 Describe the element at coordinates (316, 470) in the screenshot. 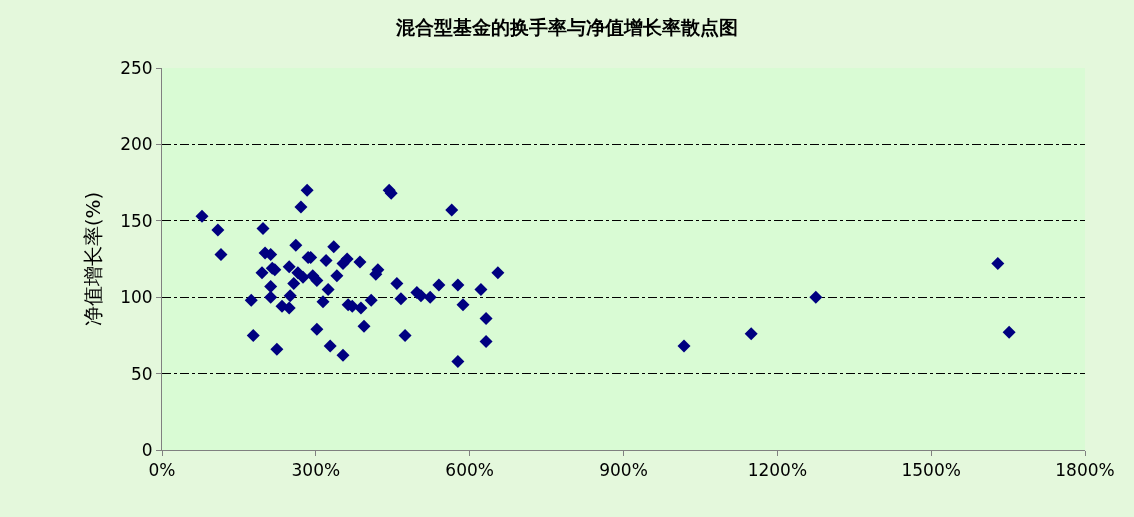

I see `x-tick-label: 300%` at that location.